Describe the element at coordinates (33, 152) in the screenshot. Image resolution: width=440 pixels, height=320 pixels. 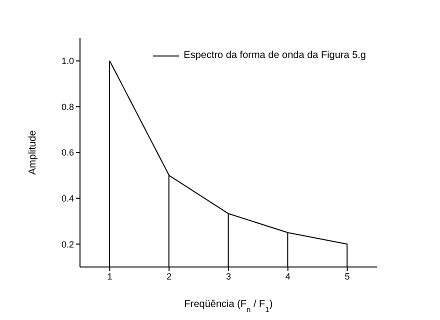
I see `y-axis-title: Amplitude` at that location.